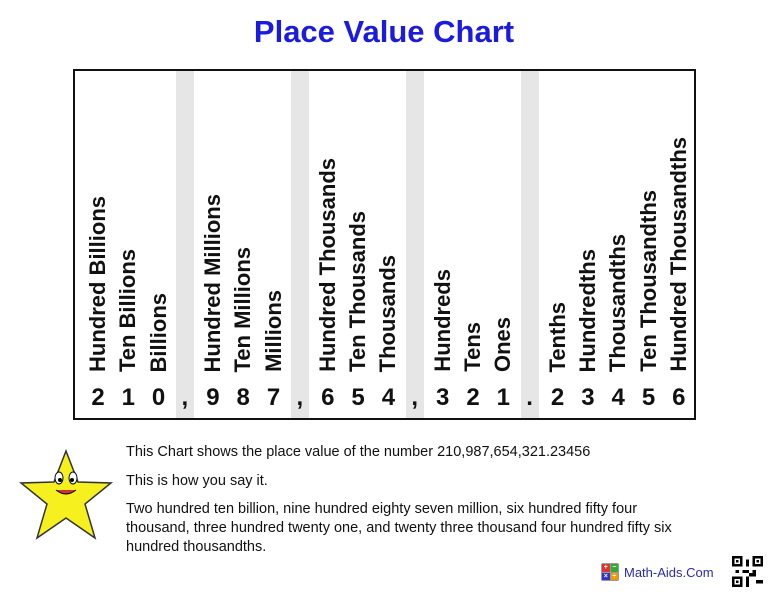 The width and height of the screenshot is (768, 594). What do you see at coordinates (557, 336) in the screenshot?
I see `place-label: Tenths` at bounding box center [557, 336].